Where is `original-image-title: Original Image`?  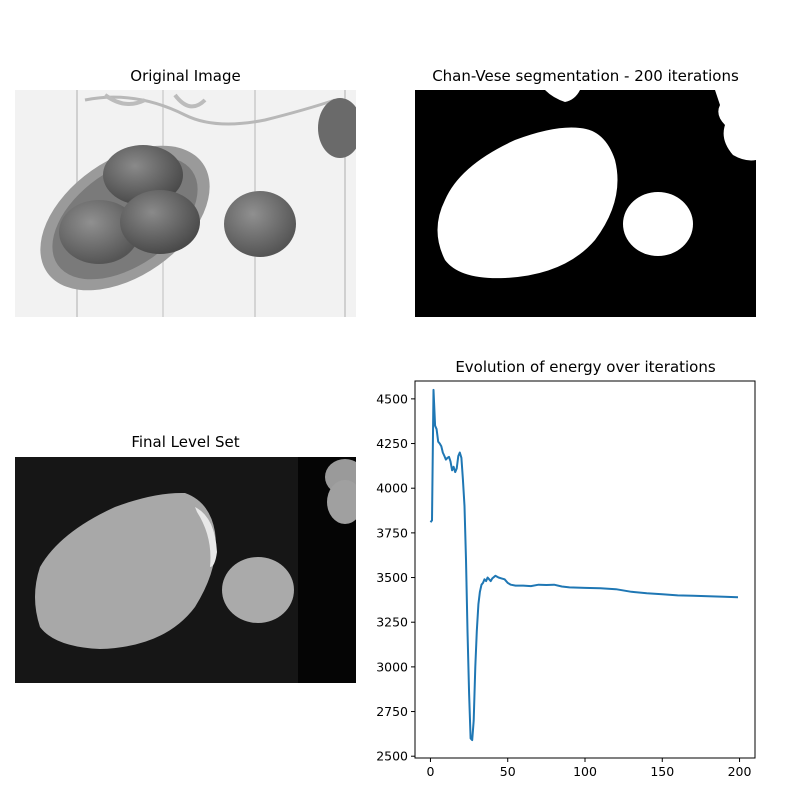
original-image-title: Original Image is located at coordinates (185, 76).